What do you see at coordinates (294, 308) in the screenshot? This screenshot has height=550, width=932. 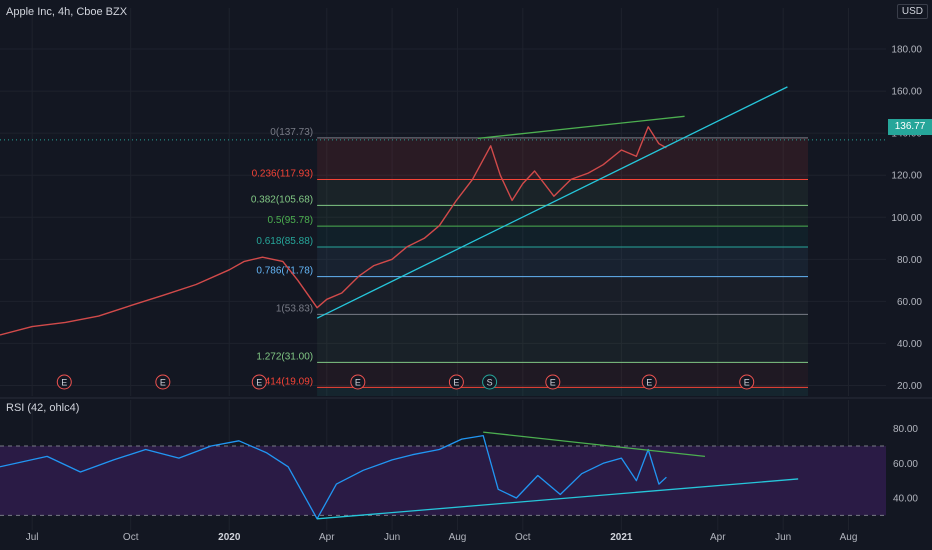 I see `fib-level-label: 1(53.83)` at bounding box center [294, 308].